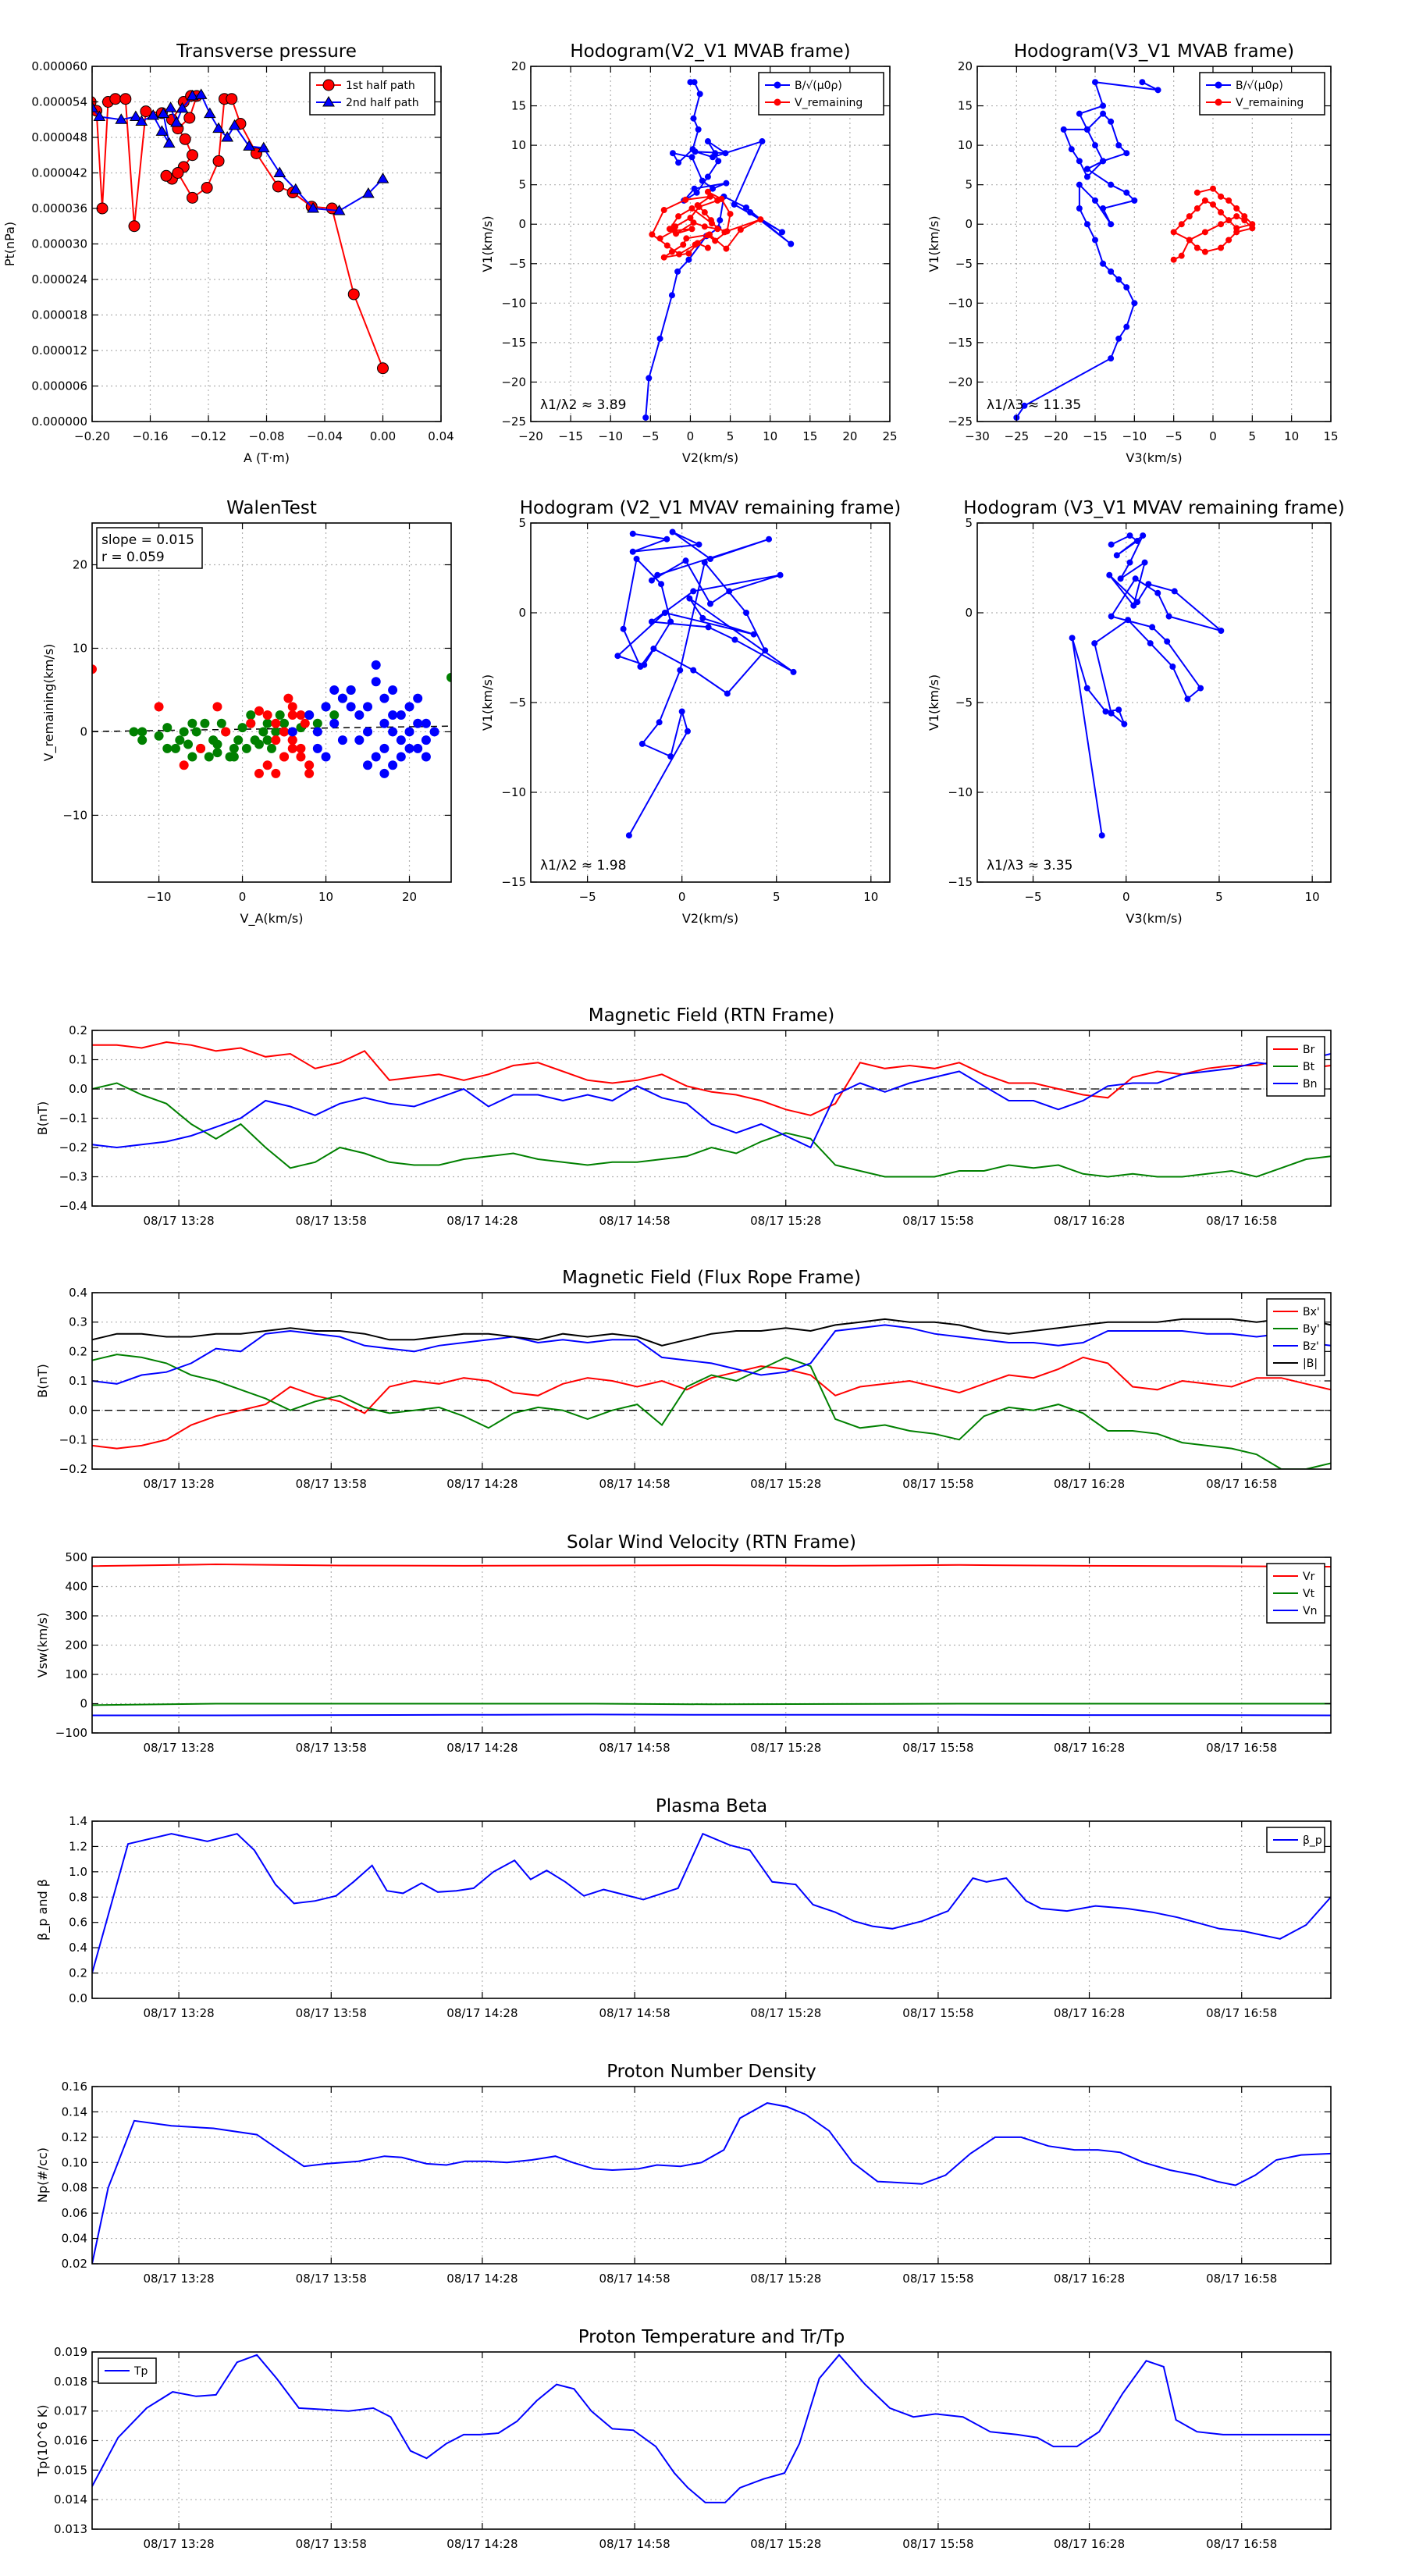 This screenshot has height=2576, width=1405. Describe the element at coordinates (1310, 1363) in the screenshot. I see `legend-label: |B|` at that location.